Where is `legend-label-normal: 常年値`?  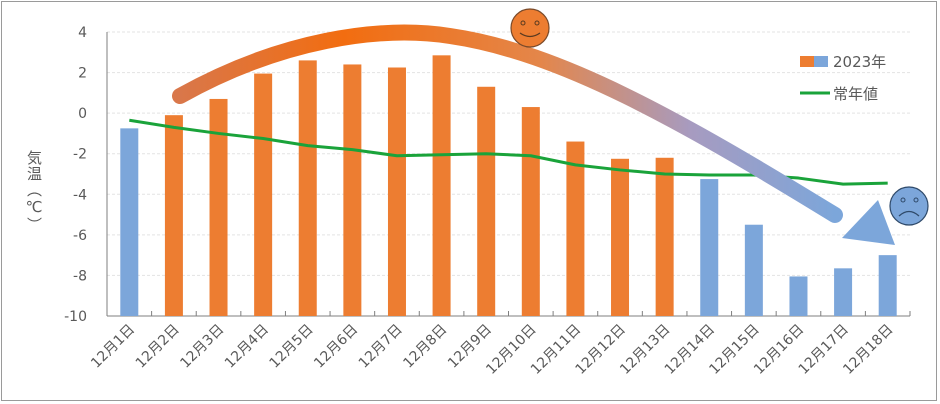 legend-label-normal: 常年値 is located at coordinates (855, 94).